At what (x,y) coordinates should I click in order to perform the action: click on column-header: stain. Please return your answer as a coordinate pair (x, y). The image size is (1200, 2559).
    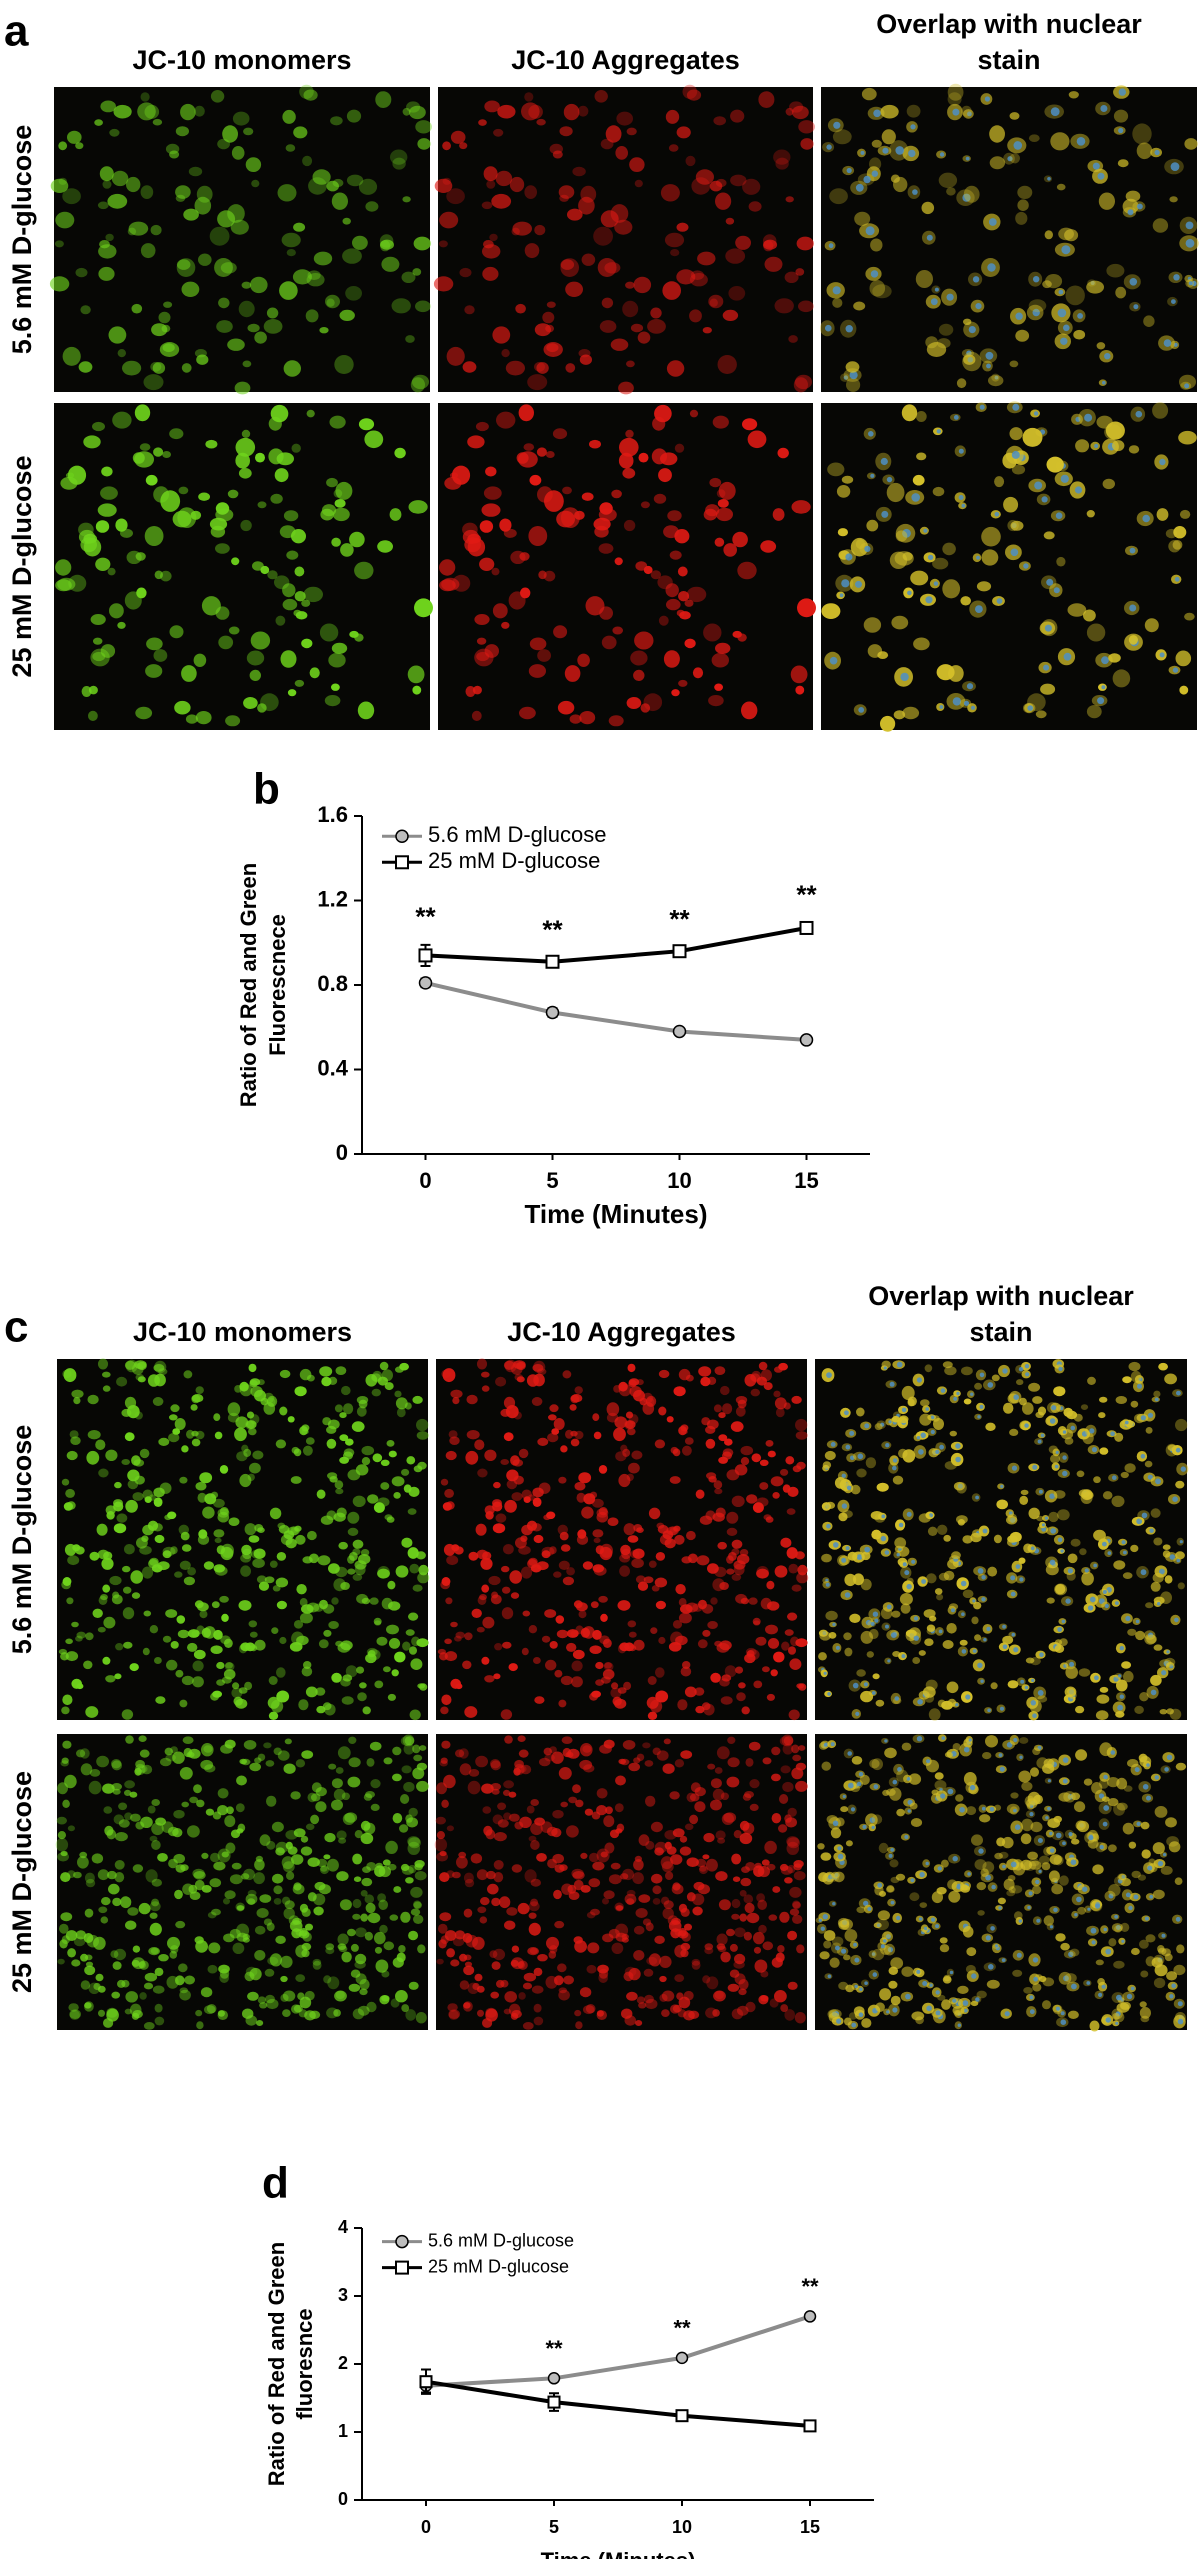
    Looking at the image, I should click on (1008, 60).